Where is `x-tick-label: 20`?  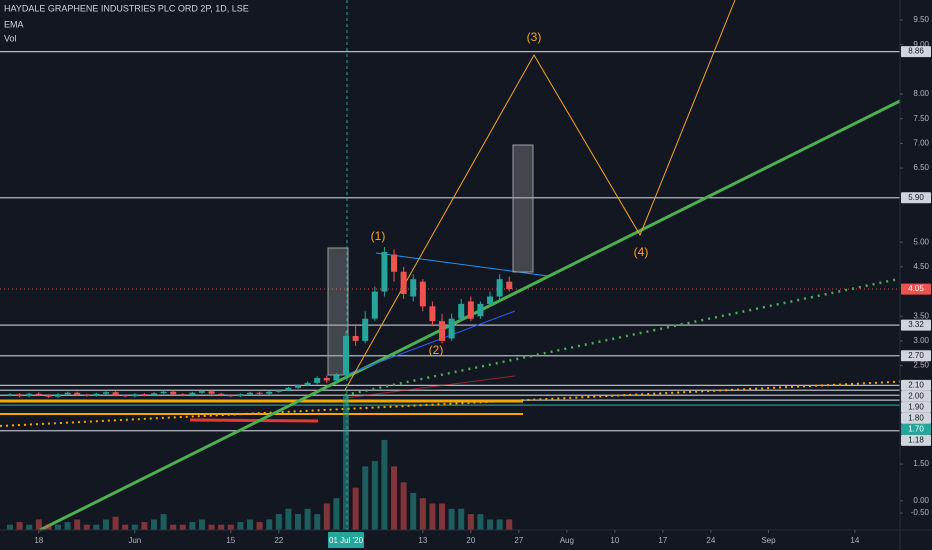
x-tick-label: 20 is located at coordinates (470, 540).